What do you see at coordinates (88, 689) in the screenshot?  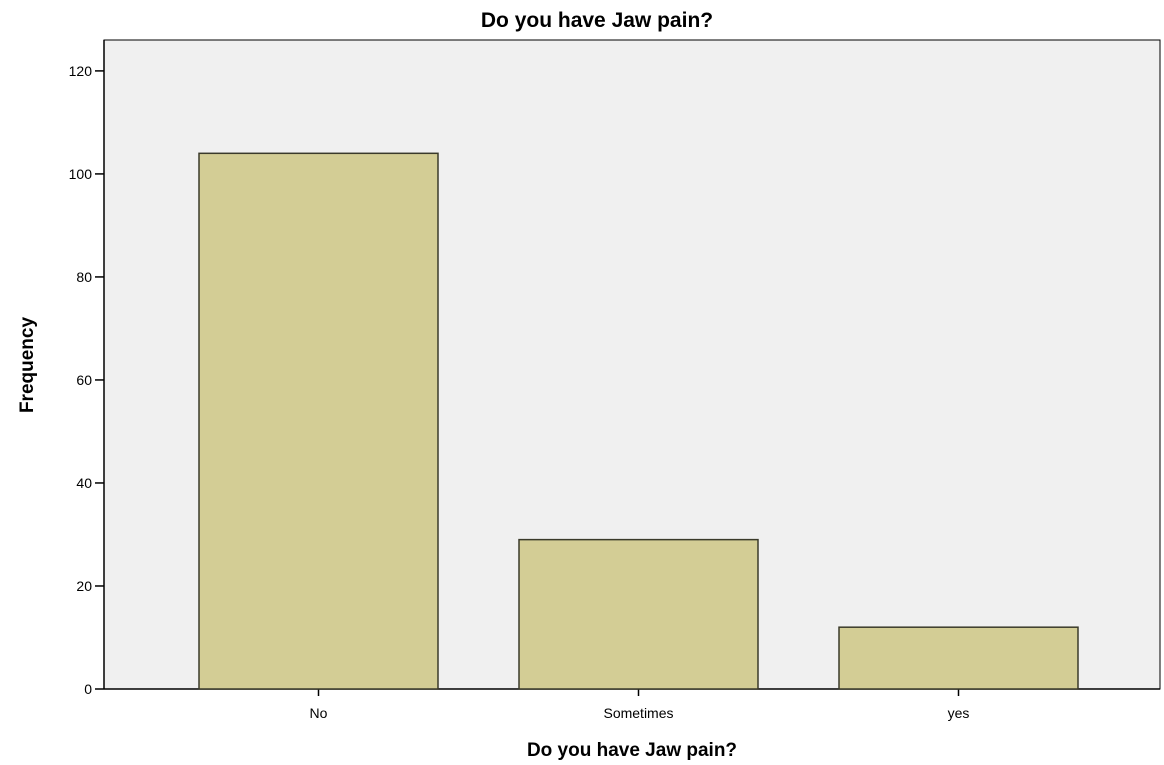 I see `y-tick-label: 0` at bounding box center [88, 689].